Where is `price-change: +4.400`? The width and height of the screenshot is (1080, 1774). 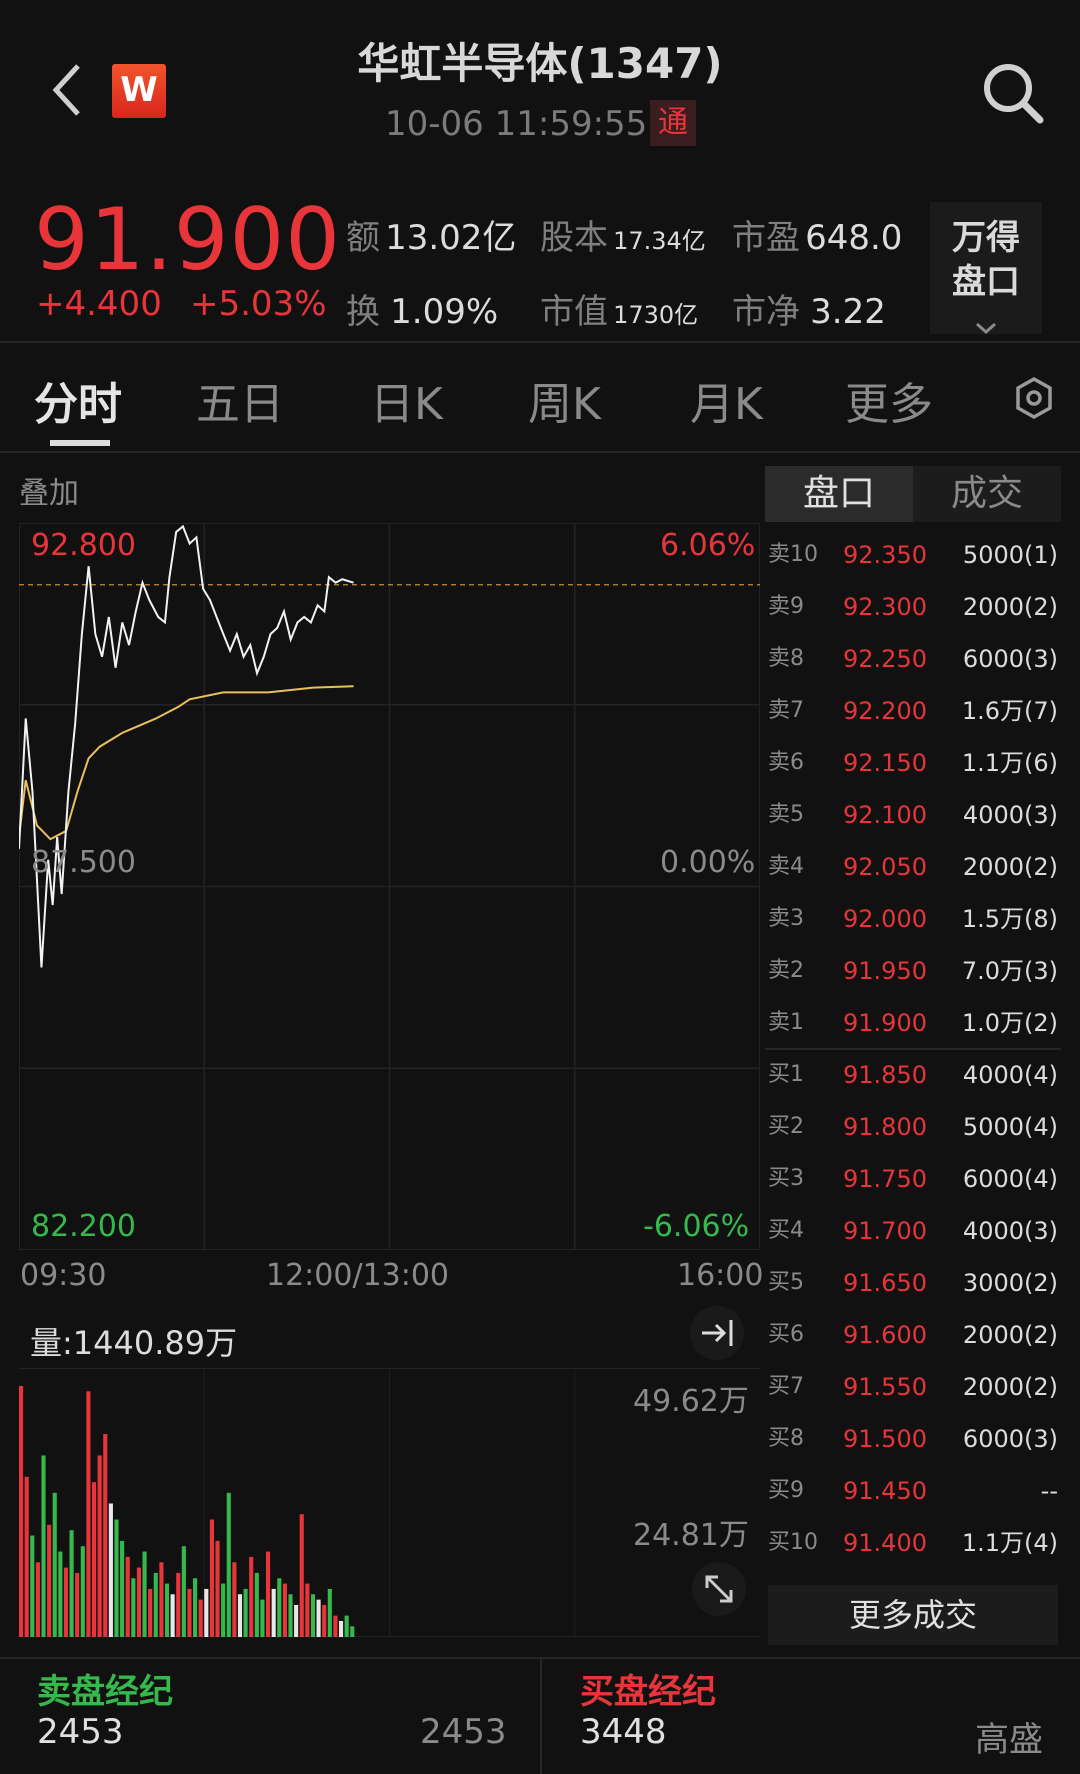
price-change: +4.400 is located at coordinates (99, 304).